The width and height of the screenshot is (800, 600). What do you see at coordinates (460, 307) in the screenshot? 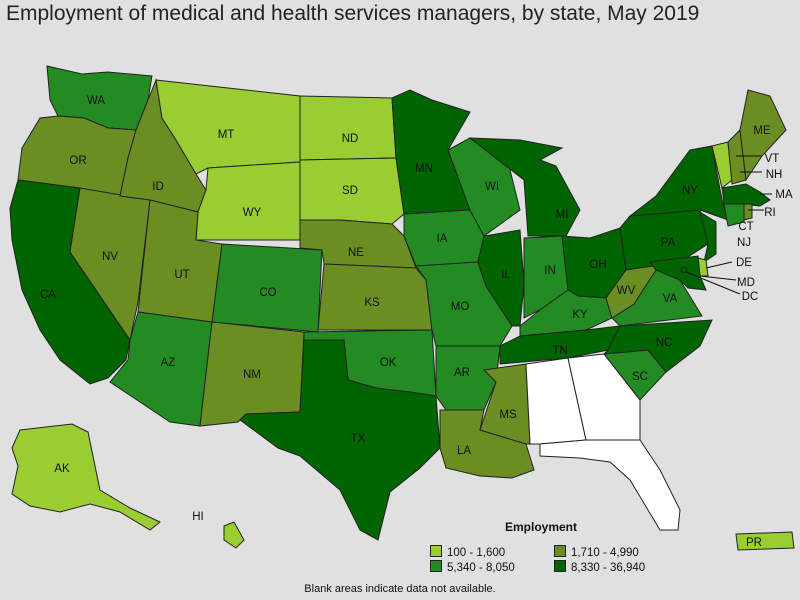
I see `state-label-mo: MO` at bounding box center [460, 307].